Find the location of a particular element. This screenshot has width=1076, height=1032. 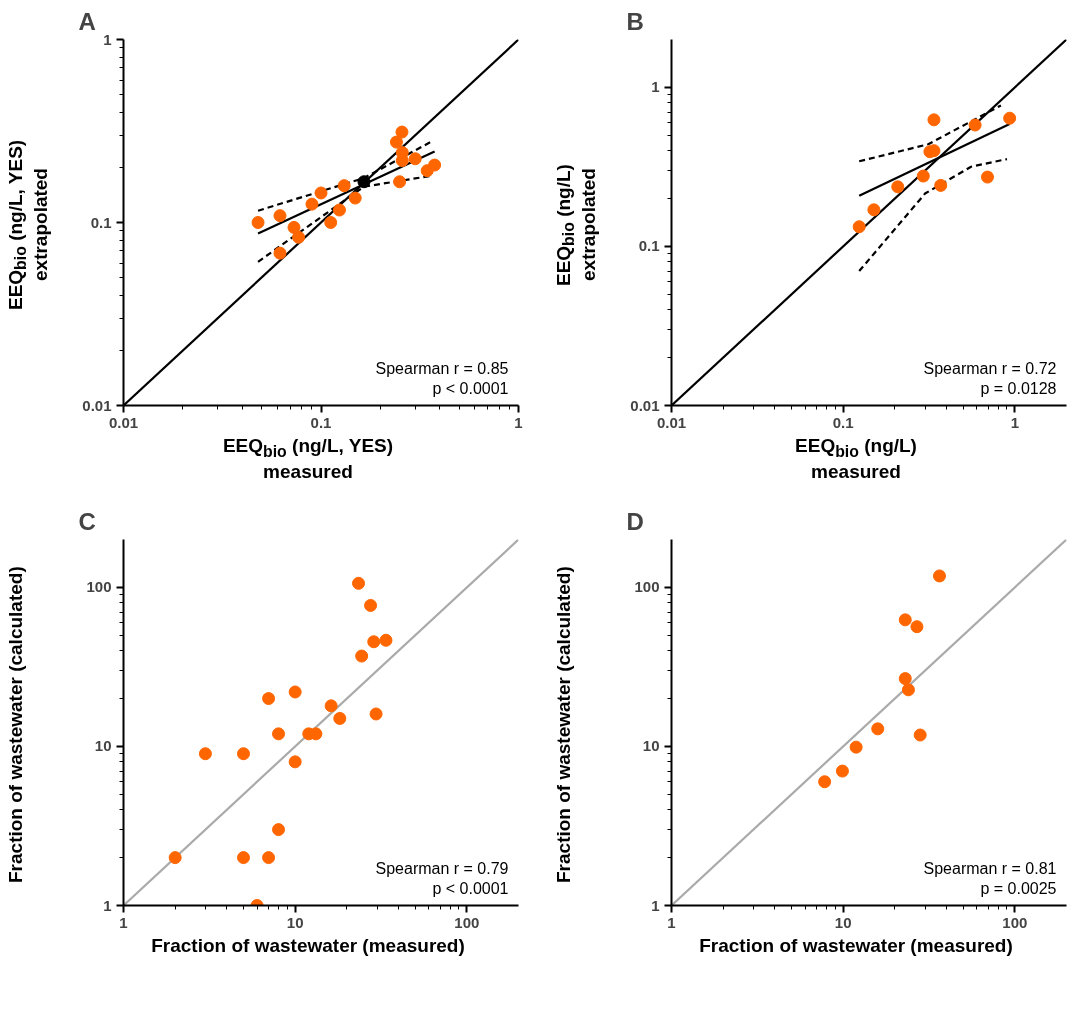

x-axis-title: EEQ$_{bio}$ (ng/L) measured is located at coordinates (856, 459).